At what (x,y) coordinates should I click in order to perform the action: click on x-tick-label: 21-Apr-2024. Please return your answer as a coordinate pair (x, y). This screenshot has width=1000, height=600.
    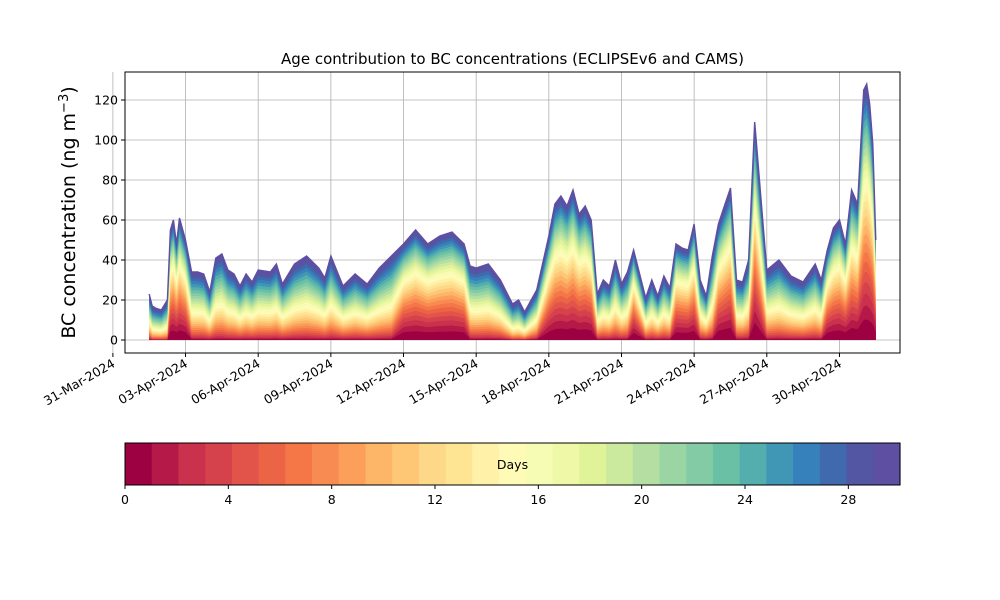
    Looking at the image, I should click on (589, 382).